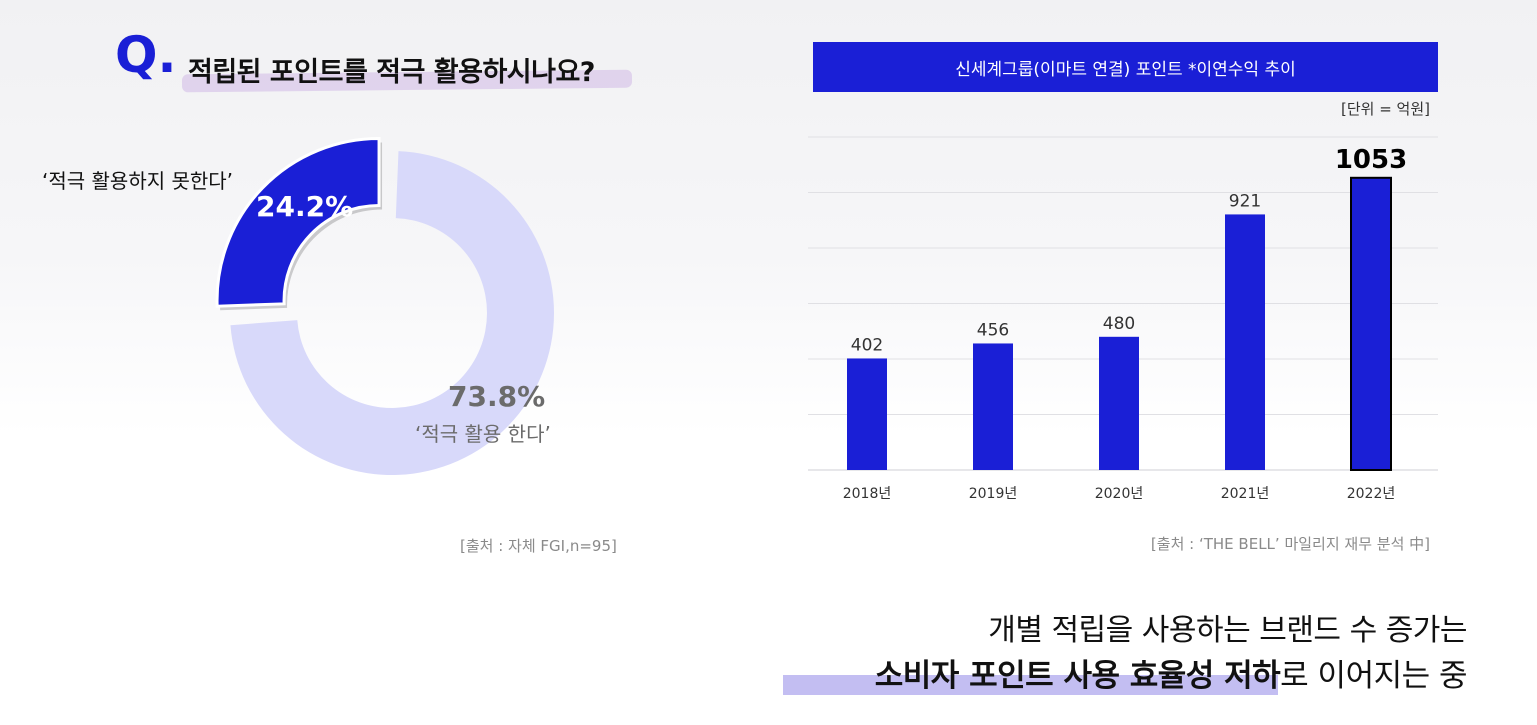 This screenshot has height=725, width=1537. Describe the element at coordinates (867, 414) in the screenshot. I see `bar-2018년` at that location.